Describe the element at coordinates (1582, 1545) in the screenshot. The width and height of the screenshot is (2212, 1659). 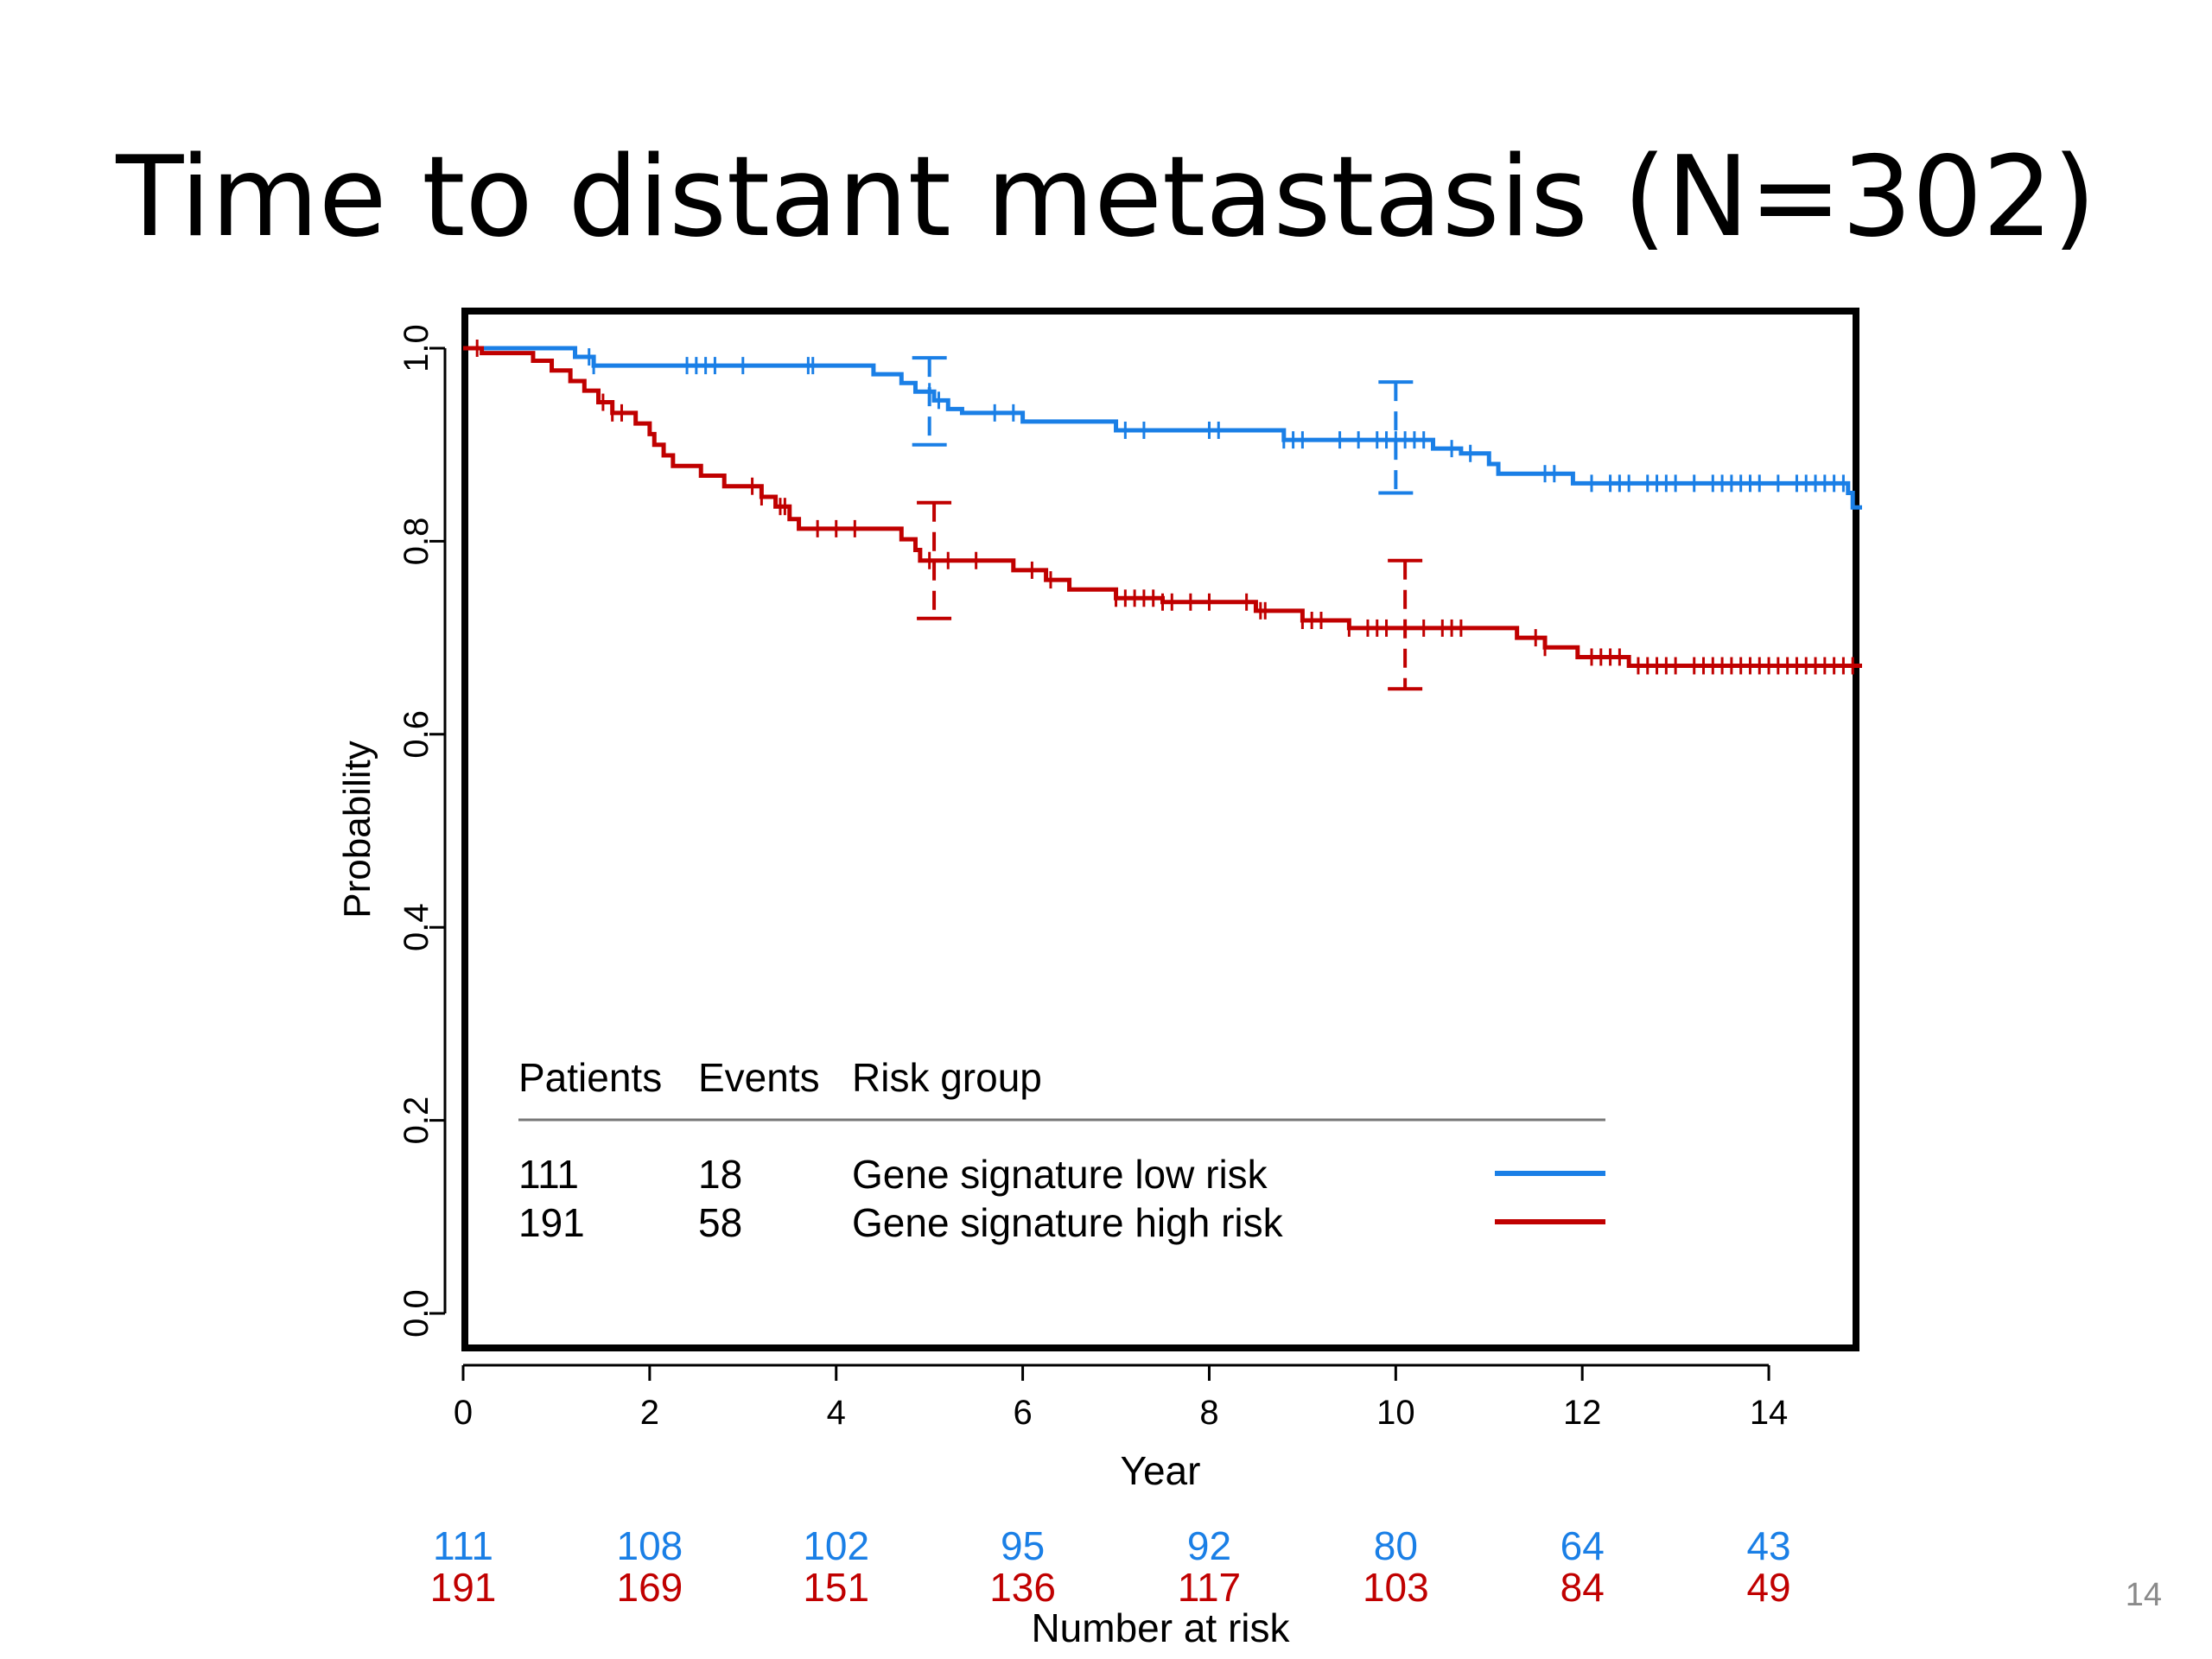
I see `at-risk-low: 64` at that location.